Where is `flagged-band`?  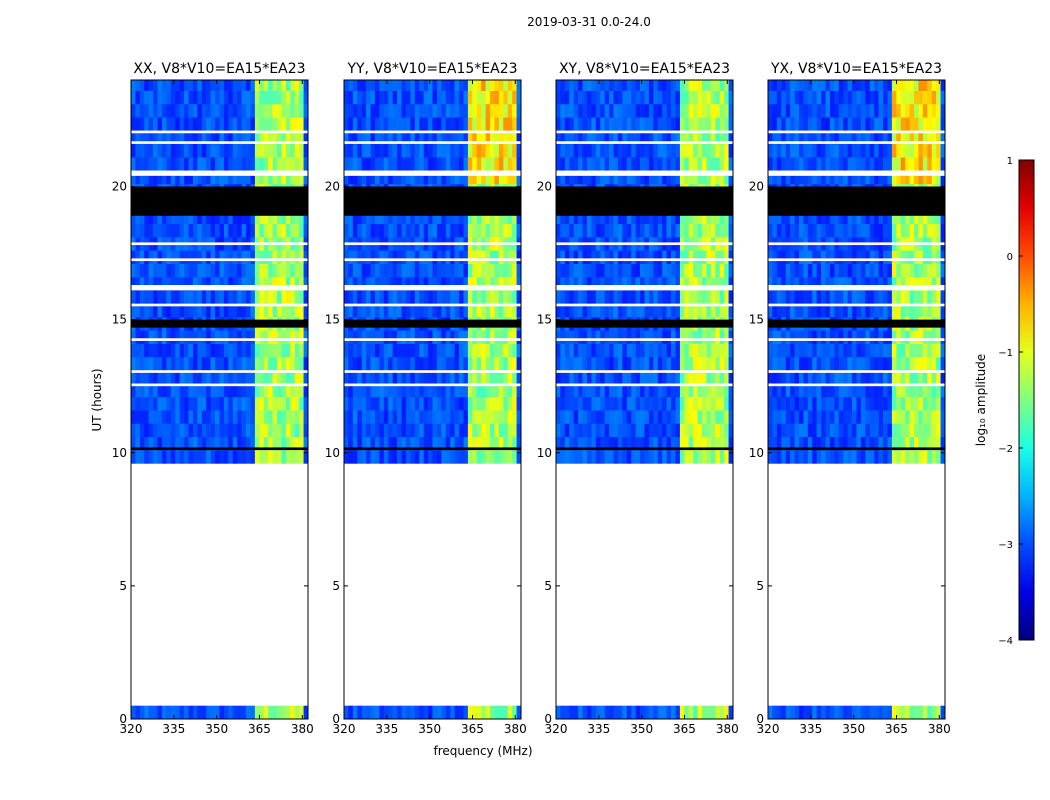
flagged-band is located at coordinates (644, 323).